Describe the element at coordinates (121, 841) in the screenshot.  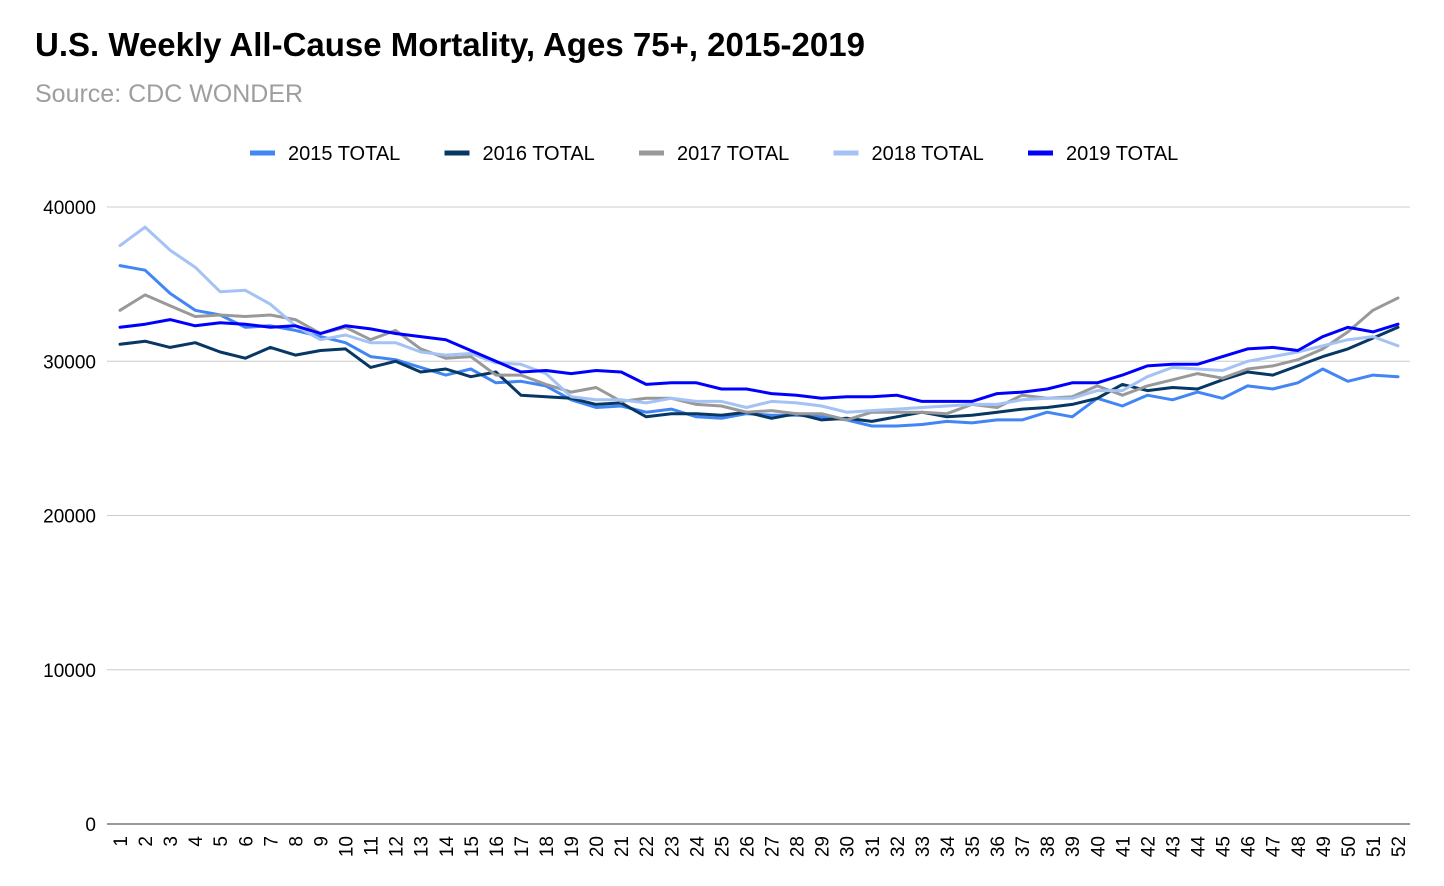
I see `x-tick-label: 1` at that location.